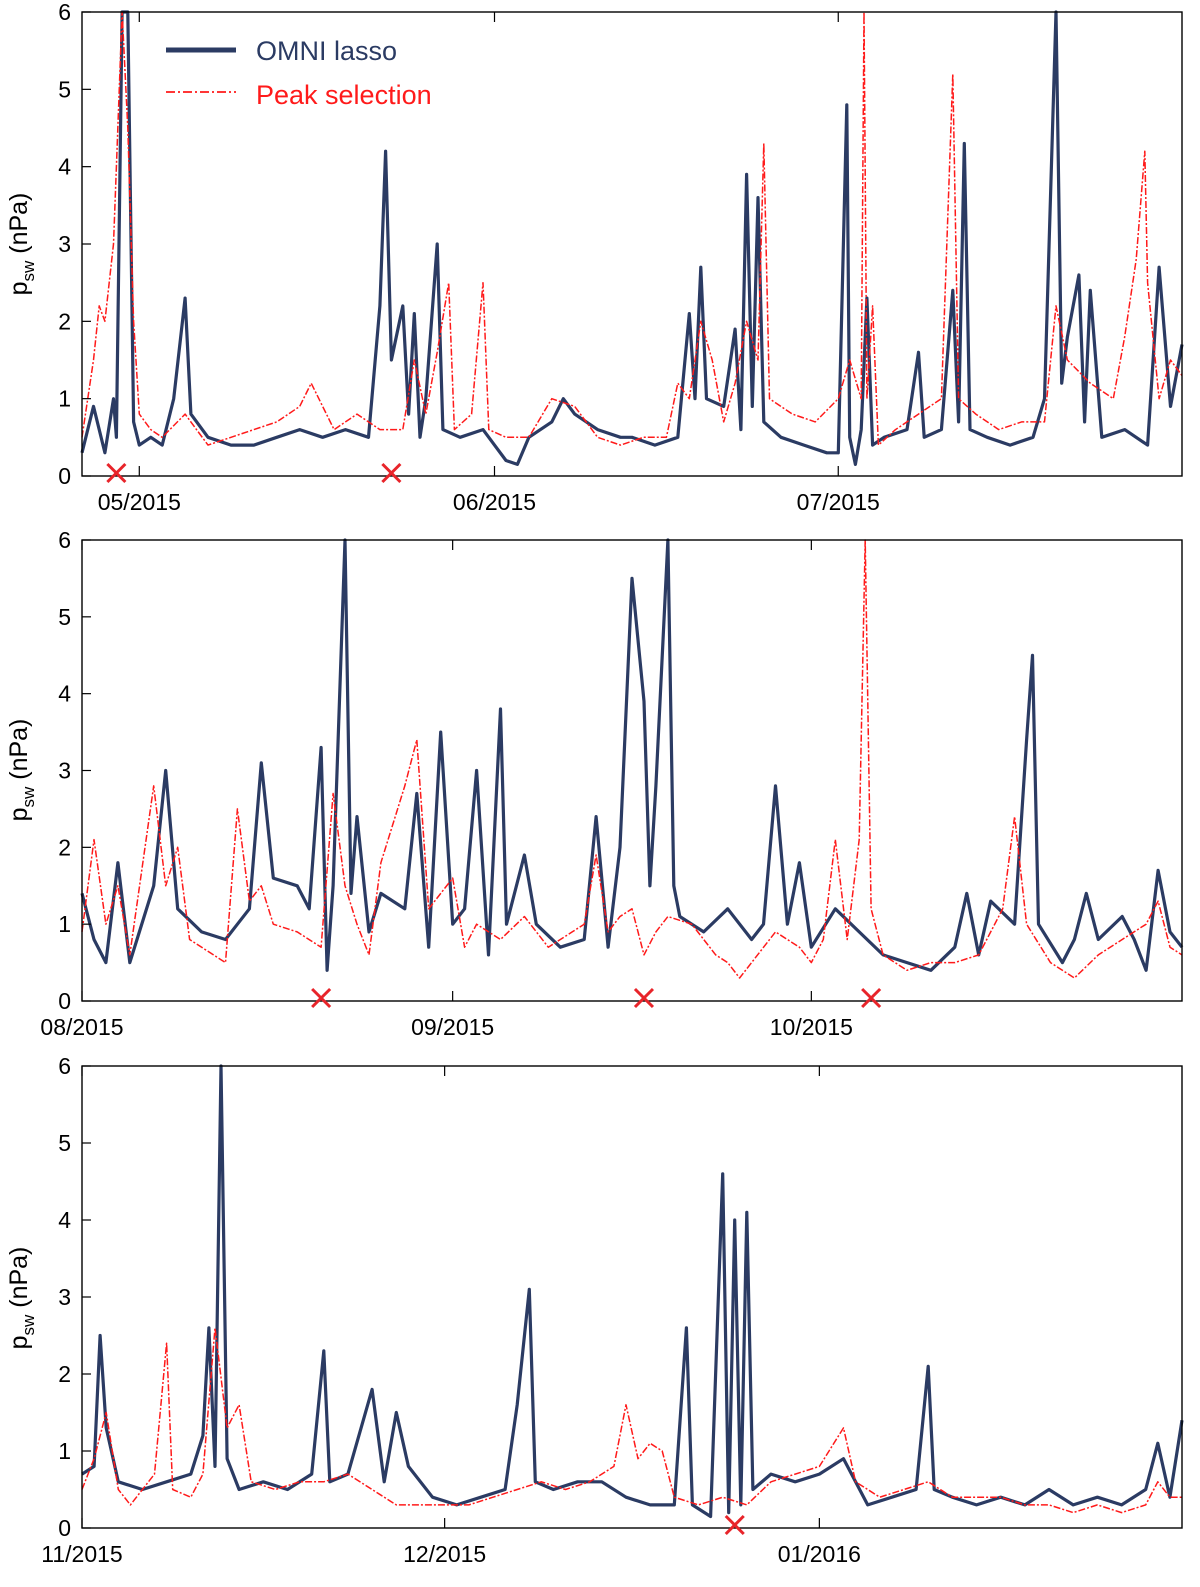 This screenshot has width=1200, height=1587. Describe the element at coordinates (596, 998) in the screenshot. I see `panel-2-markers` at that location.